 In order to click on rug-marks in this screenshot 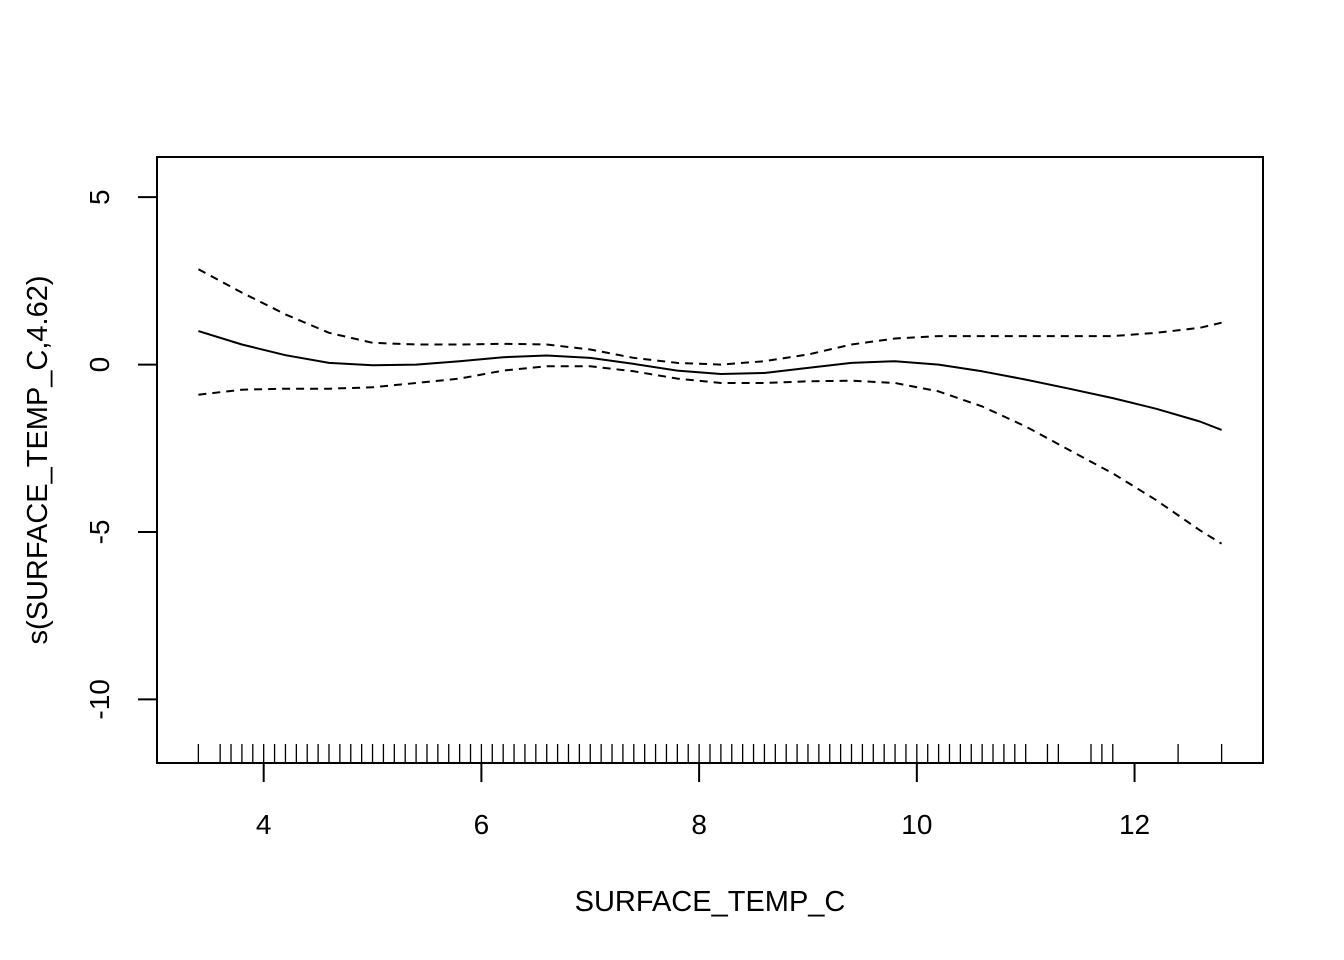, I will do `click(710, 753)`.